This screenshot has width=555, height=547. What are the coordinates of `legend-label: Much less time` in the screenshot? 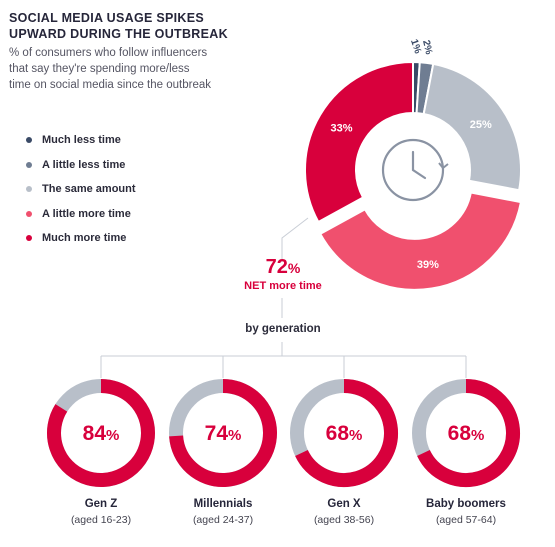 It's located at (81, 140).